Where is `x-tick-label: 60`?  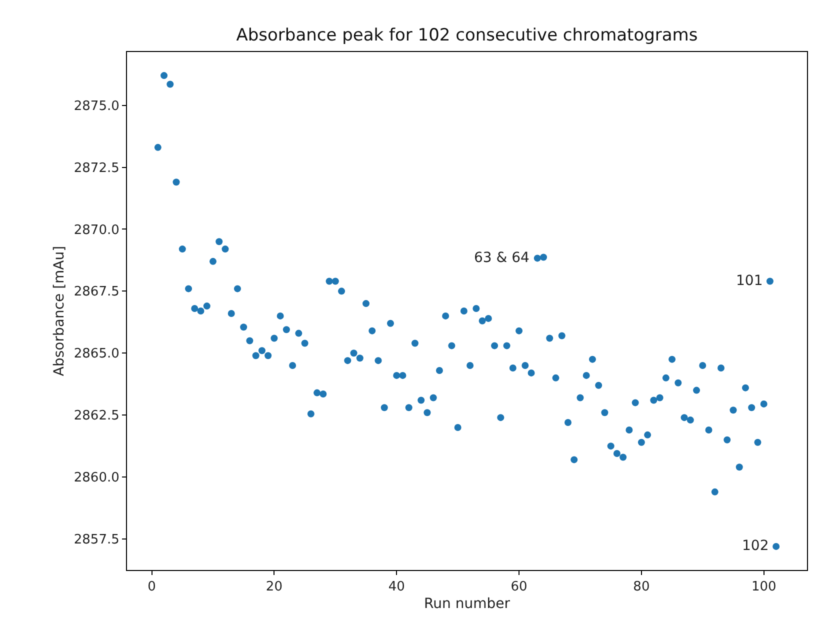 x-tick-label: 60 is located at coordinates (519, 587).